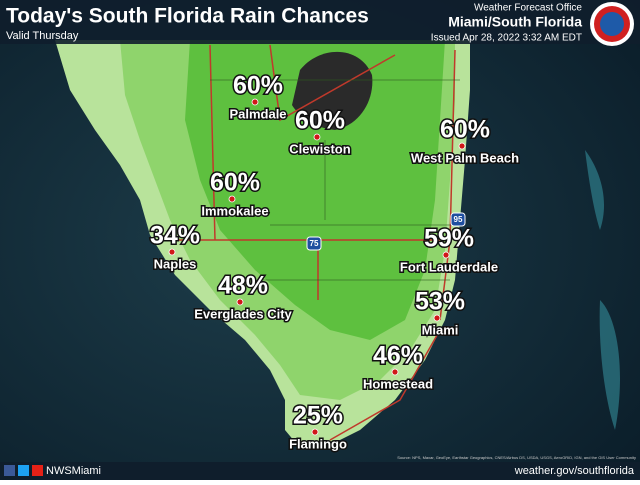 The width and height of the screenshot is (640, 485). Describe the element at coordinates (175, 236) in the screenshot. I see `rain-chance: 34%` at that location.